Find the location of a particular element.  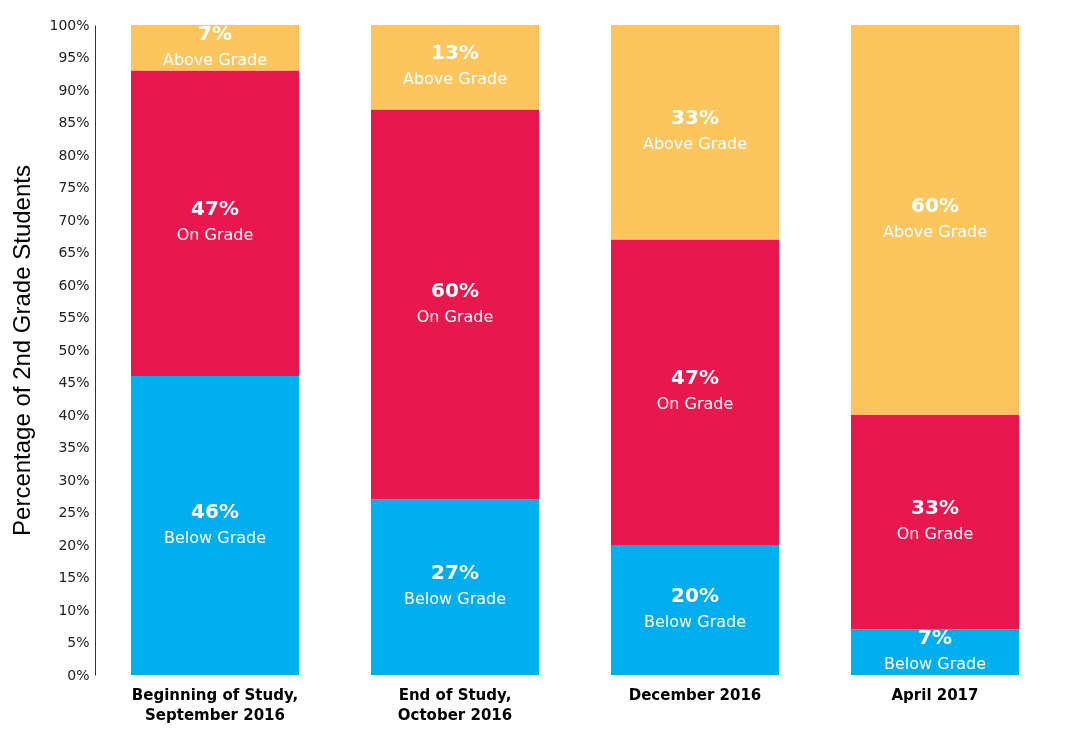

x-tick-label: April 2017 is located at coordinates (935, 694).